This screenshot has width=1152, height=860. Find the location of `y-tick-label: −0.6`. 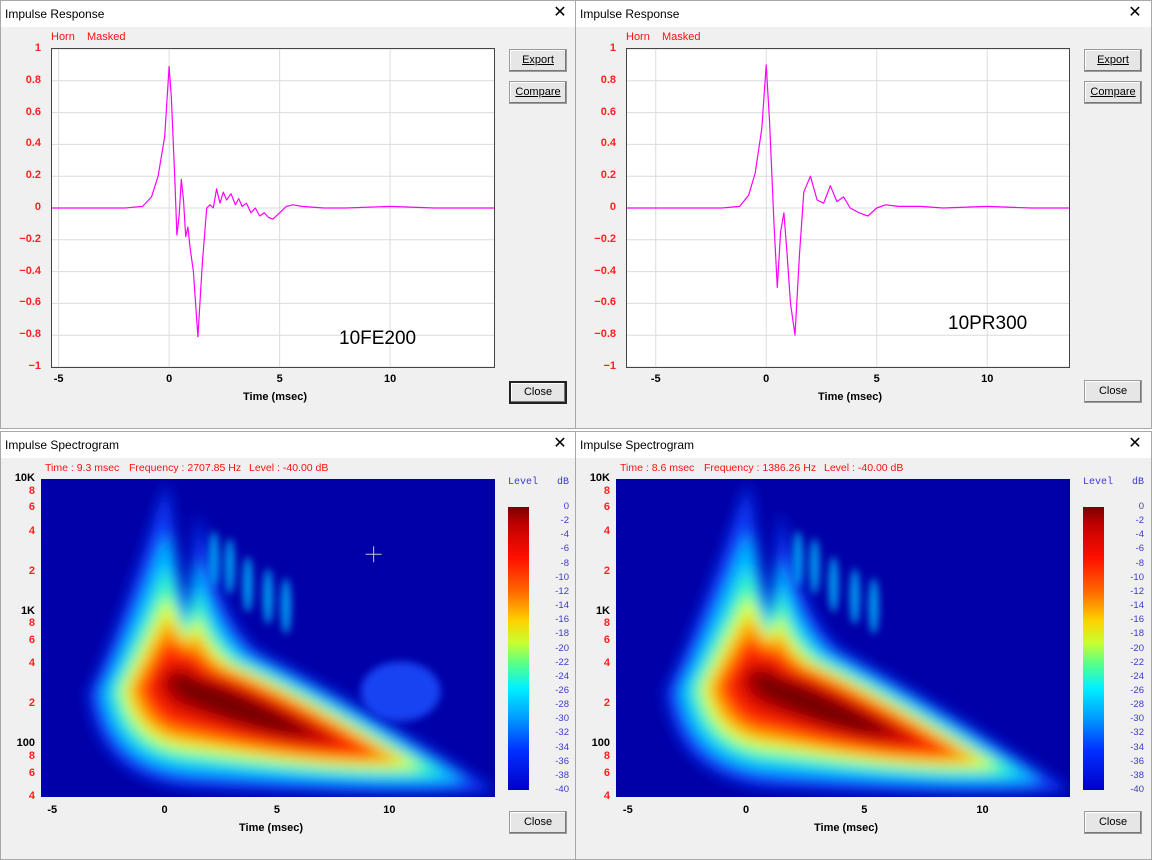

y-tick-label: −0.6 is located at coordinates (605, 302).